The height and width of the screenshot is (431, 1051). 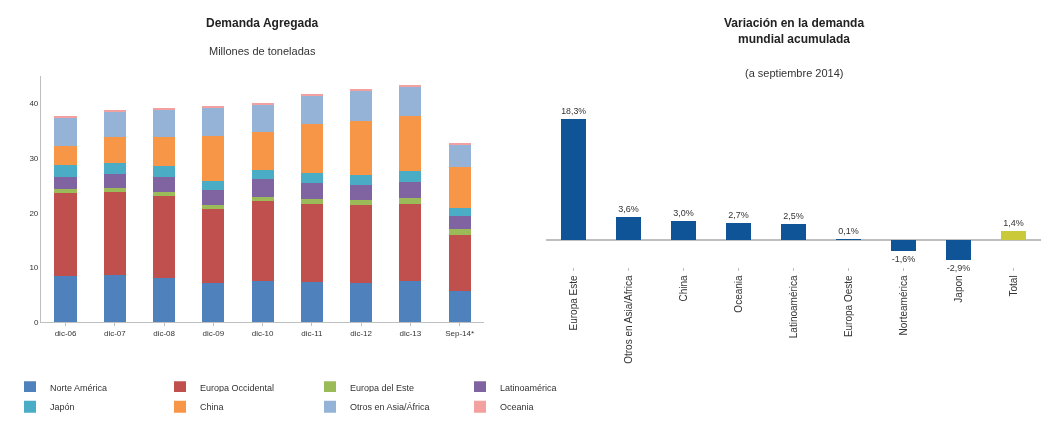 What do you see at coordinates (65, 333) in the screenshot?
I see `x-tick-label: dic-06` at bounding box center [65, 333].